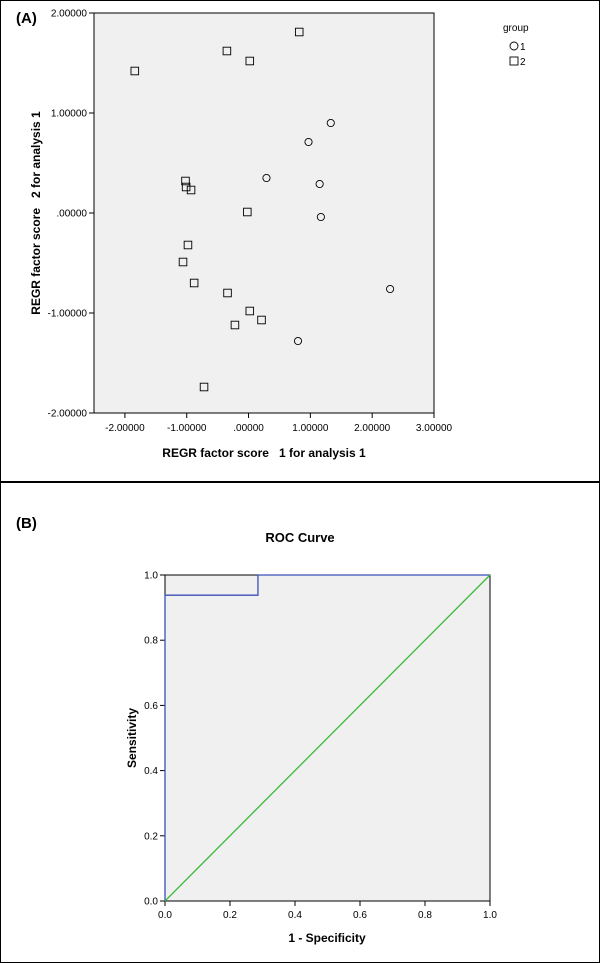 This screenshot has height=963, width=600. What do you see at coordinates (514, 61) in the screenshot?
I see `legend-square-marker` at bounding box center [514, 61].